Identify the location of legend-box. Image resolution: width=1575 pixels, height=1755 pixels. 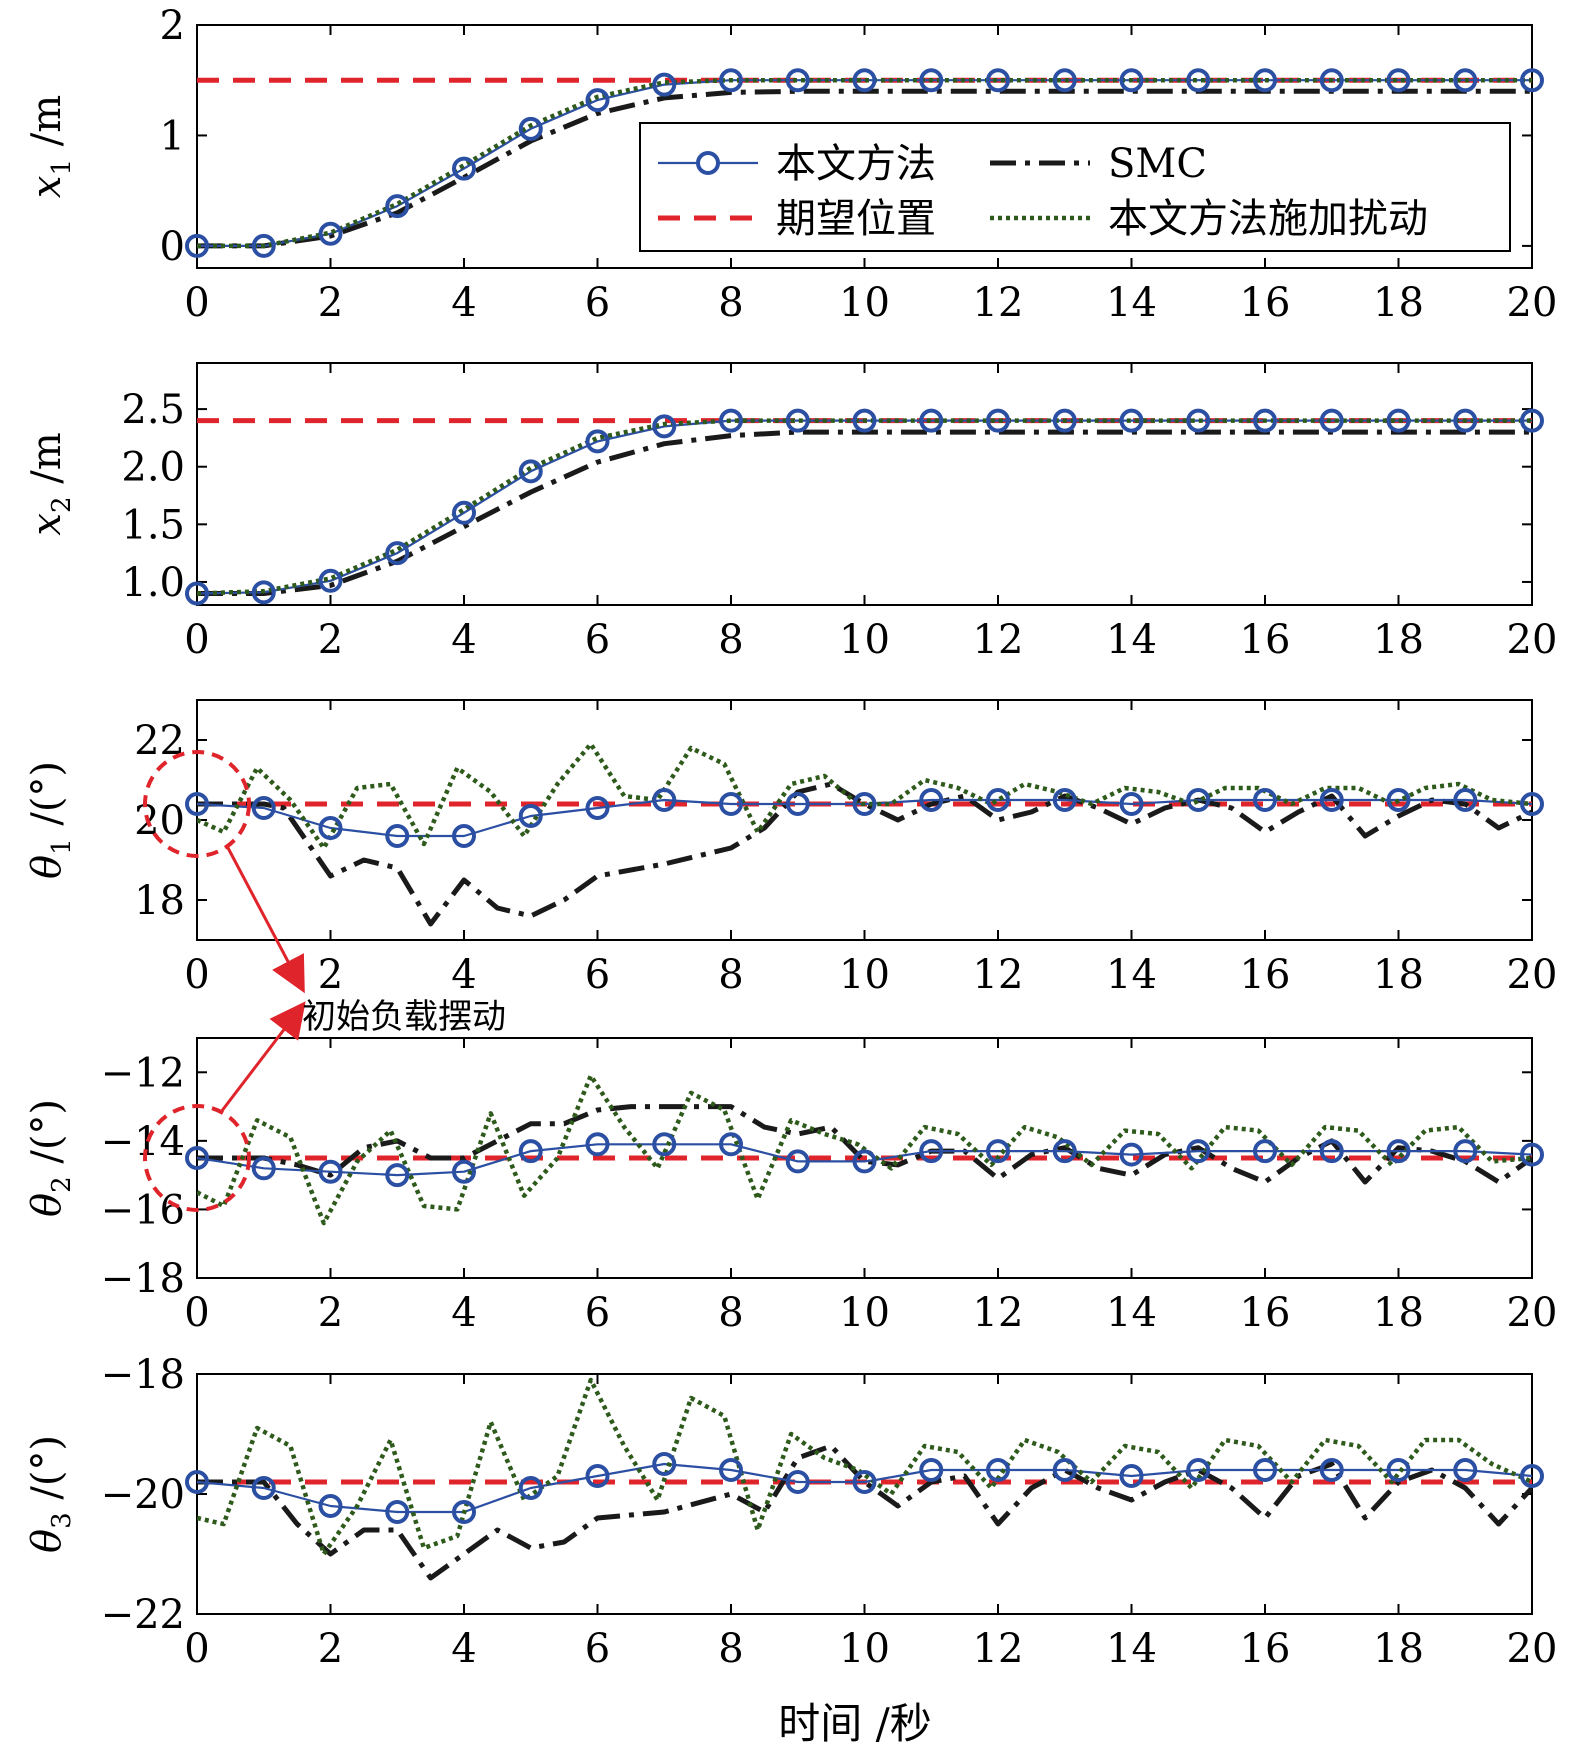
(1075, 187).